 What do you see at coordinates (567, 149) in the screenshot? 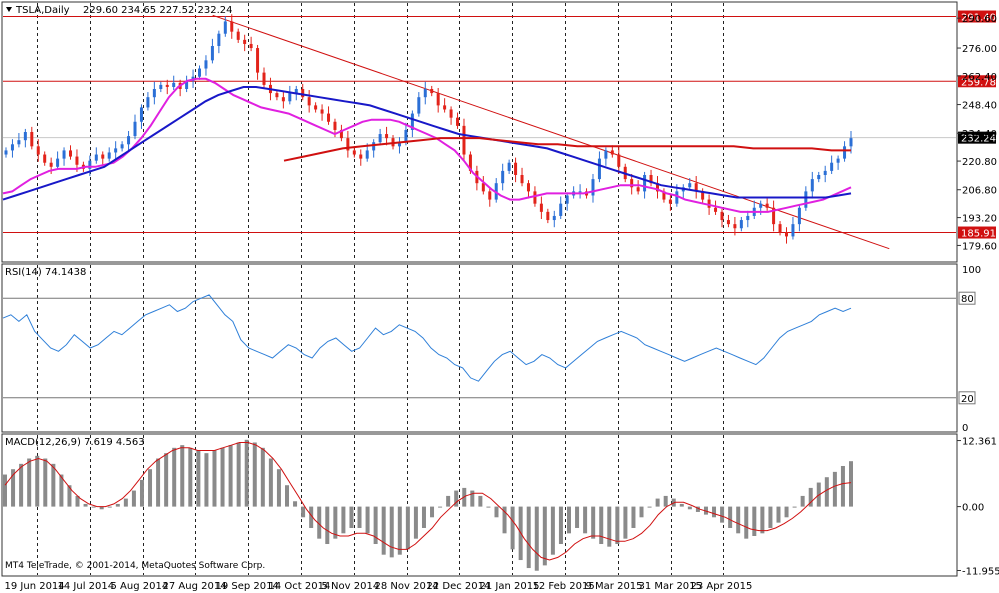
I see `ma-slow-line` at bounding box center [567, 149].